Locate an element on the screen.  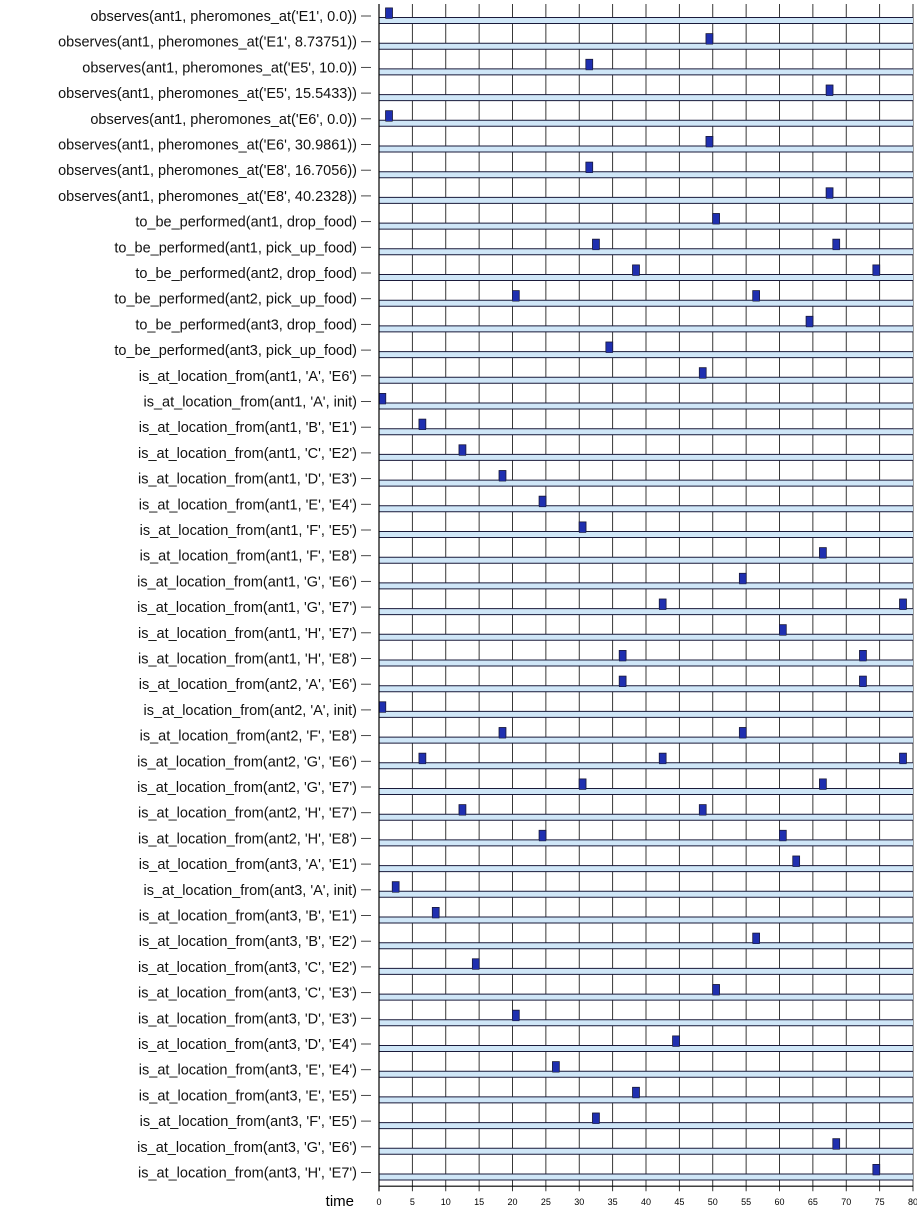
row-label: is_at_location_from(ant1, 'A', 'E6') is located at coordinates (248, 377).